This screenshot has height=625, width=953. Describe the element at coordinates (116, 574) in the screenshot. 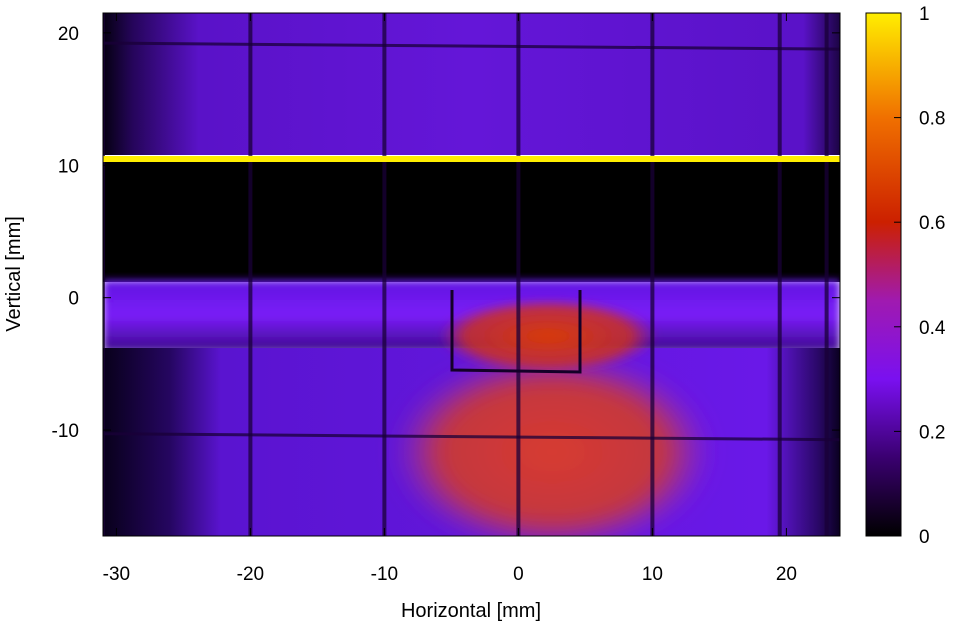

I see `x-tick-label: -30` at that location.